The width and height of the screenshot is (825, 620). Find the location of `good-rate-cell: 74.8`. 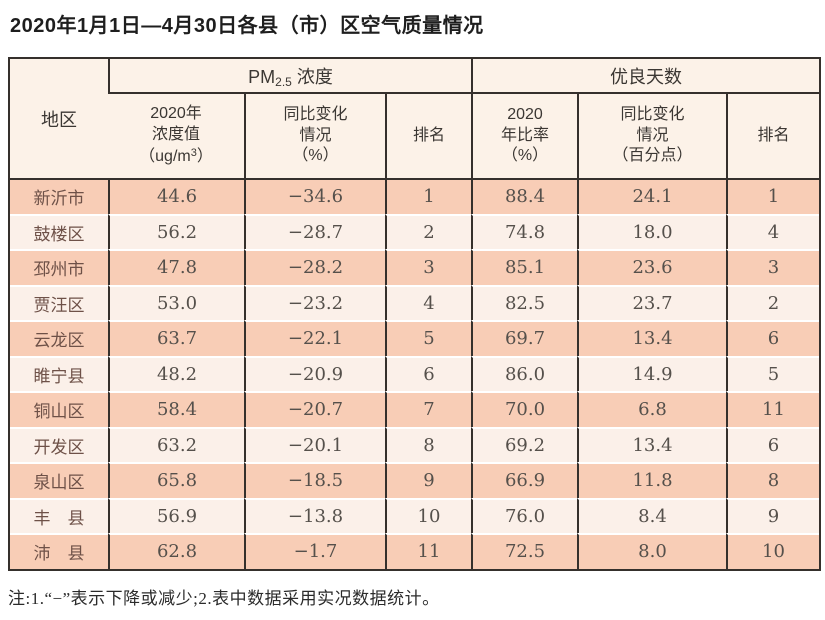

good-rate-cell: 74.8 is located at coordinates (524, 231).